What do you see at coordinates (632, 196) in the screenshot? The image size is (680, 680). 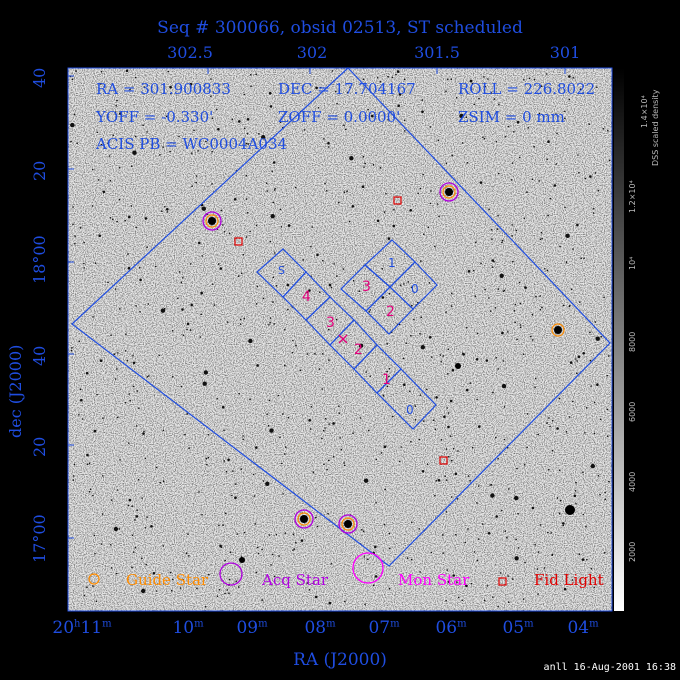 I see `colorbar-label: 1.2×10⁴` at bounding box center [632, 196].